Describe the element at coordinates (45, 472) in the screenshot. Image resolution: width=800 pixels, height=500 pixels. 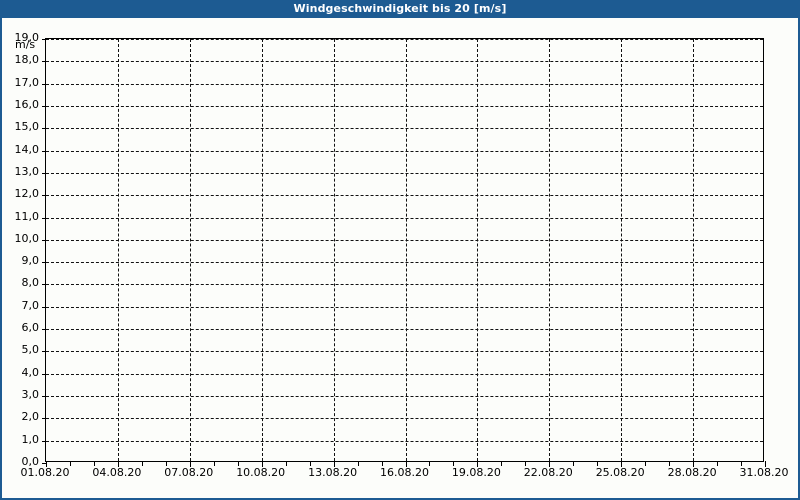
I see `x-axis-tick-label: 01.08.20` at that location.